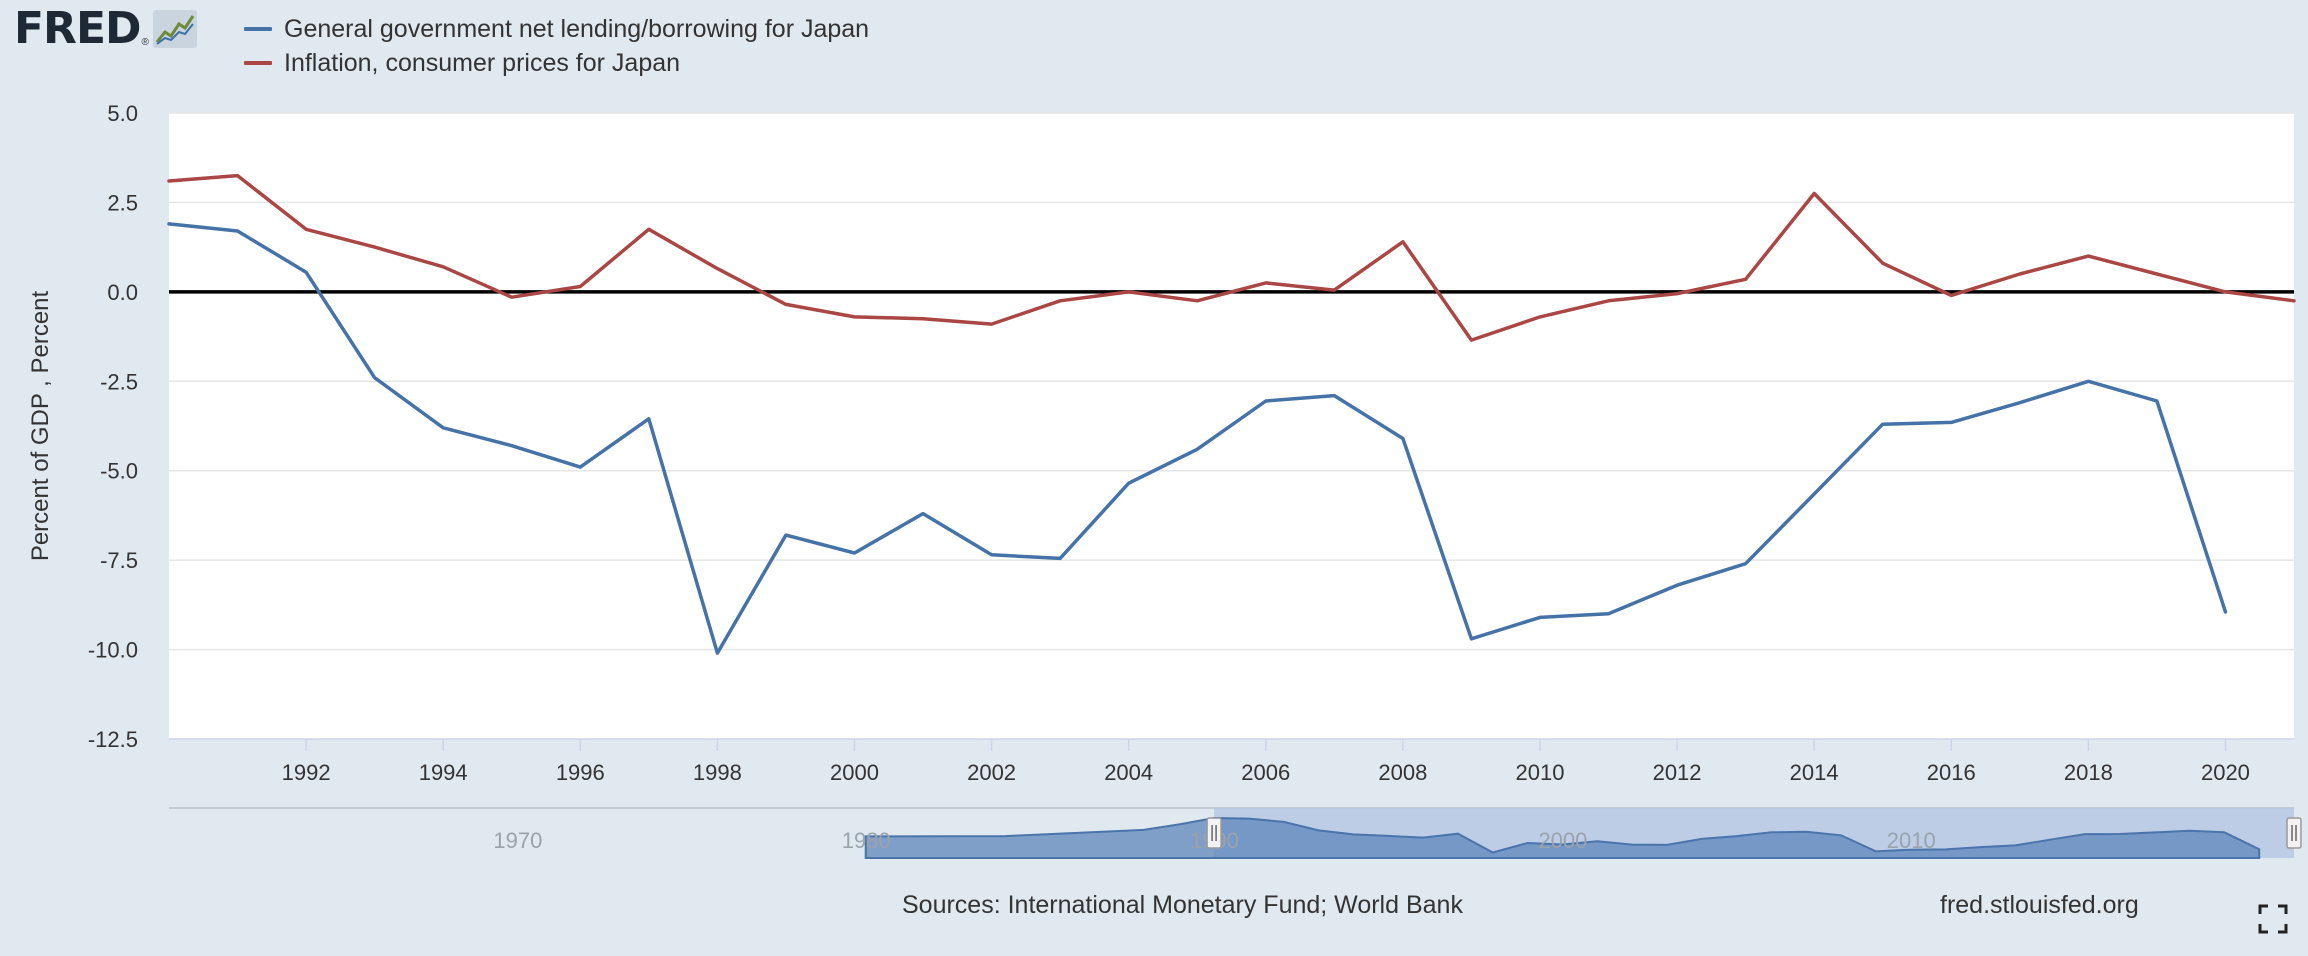  I want to click on navigator-label: 1980, so click(866, 840).